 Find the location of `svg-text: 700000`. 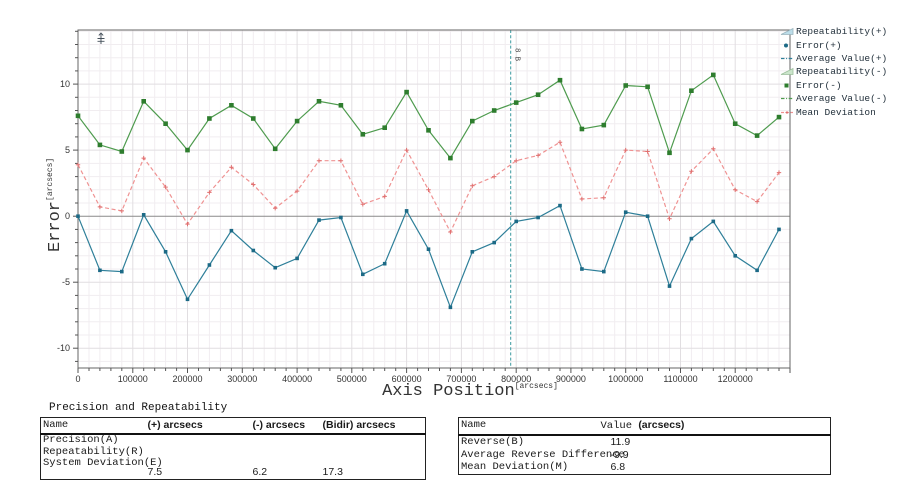

svg-text: 700000 is located at coordinates (461, 379).